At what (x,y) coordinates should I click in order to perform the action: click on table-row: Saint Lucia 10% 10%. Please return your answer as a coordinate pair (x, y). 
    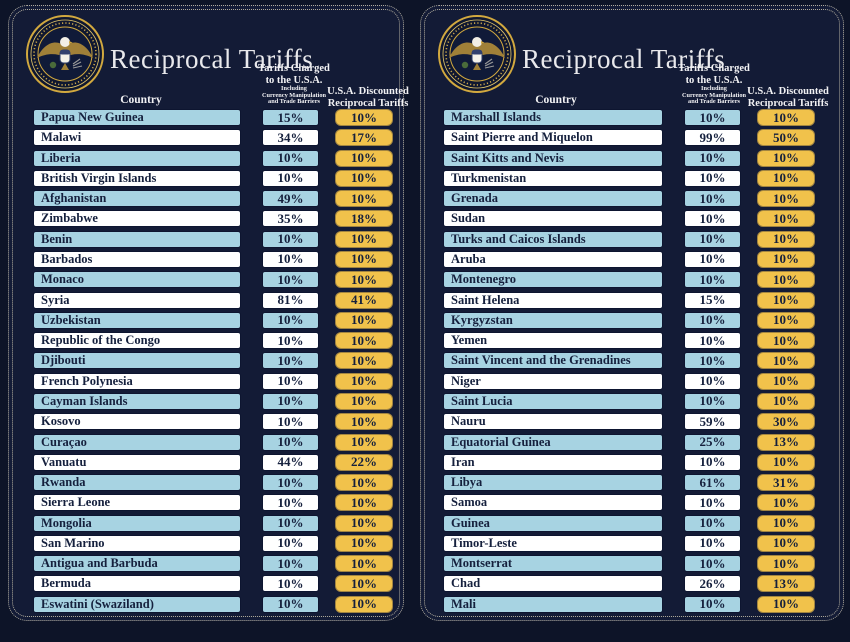
    Looking at the image, I should click on (629, 401).